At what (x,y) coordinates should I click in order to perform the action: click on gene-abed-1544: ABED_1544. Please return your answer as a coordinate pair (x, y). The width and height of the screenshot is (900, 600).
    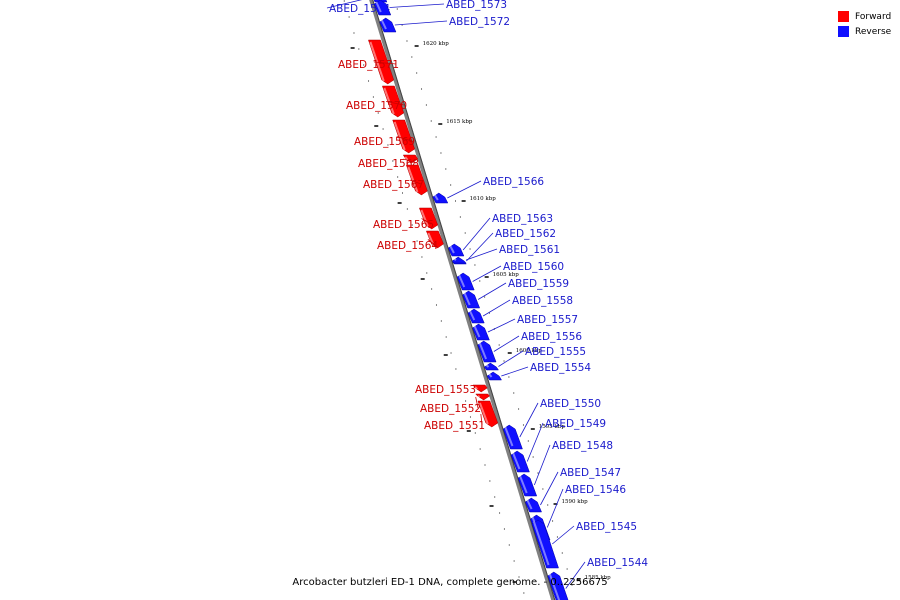
    Looking at the image, I should click on (597, 578).